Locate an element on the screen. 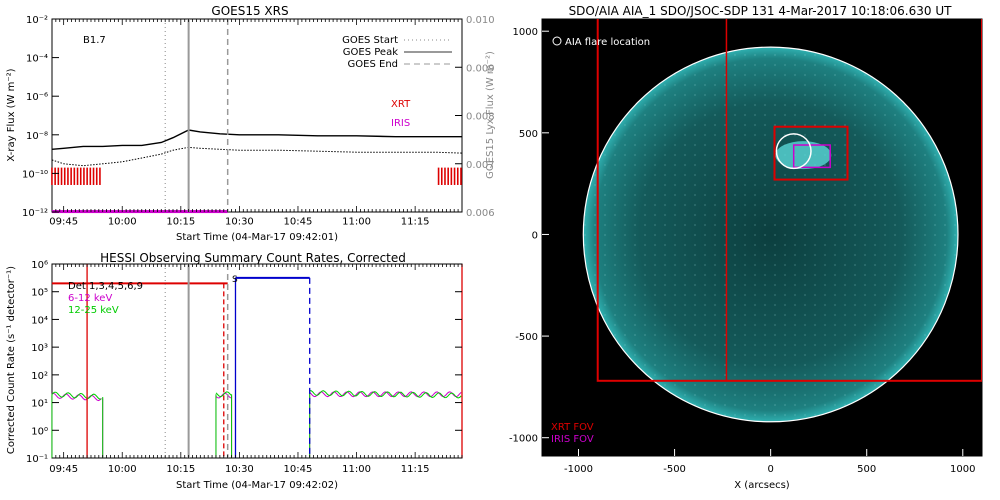  y-tick-label: 10⁵ is located at coordinates (39, 293).